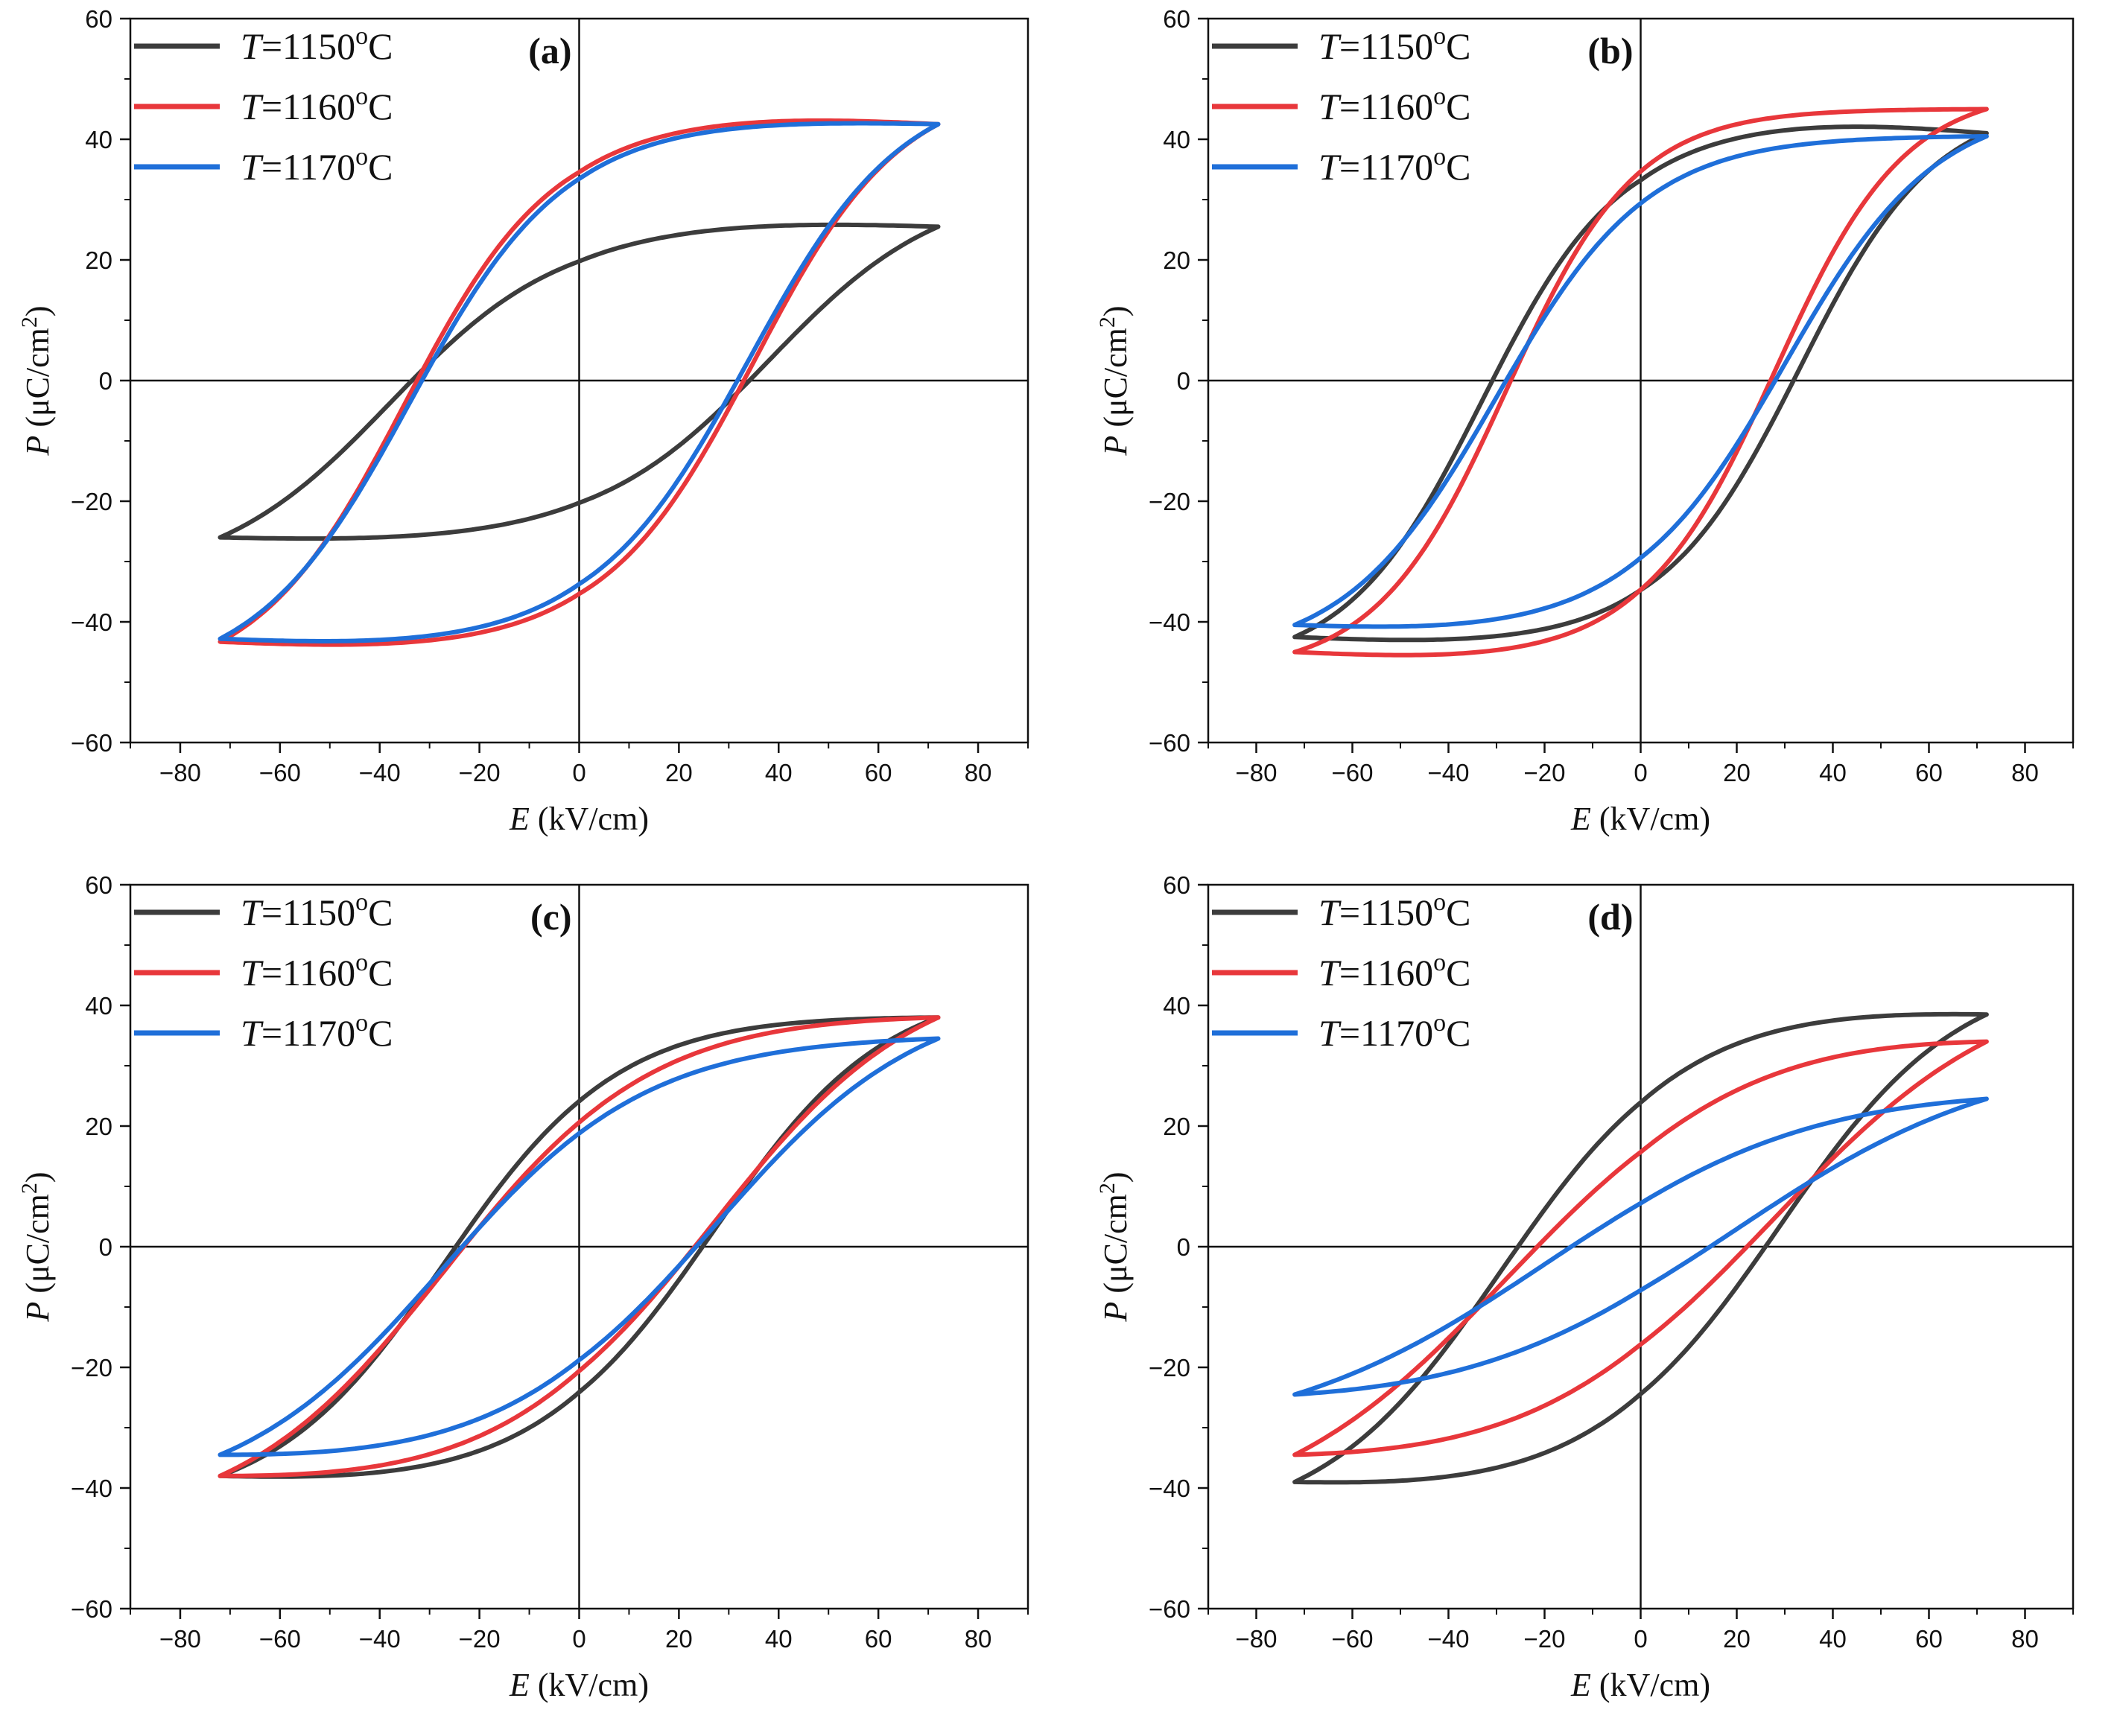 This screenshot has width=2120, height=1736. What do you see at coordinates (551, 917) in the screenshot?
I see `panel-label: (c)` at bounding box center [551, 917].